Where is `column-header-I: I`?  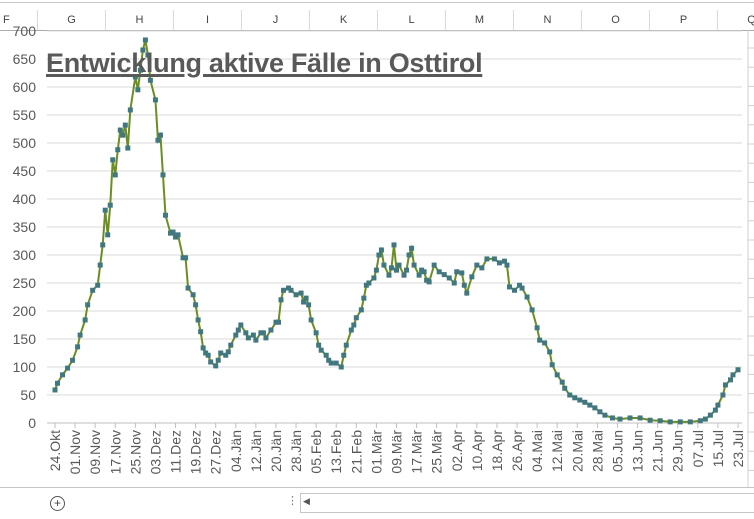
column-header-I: I is located at coordinates (208, 20).